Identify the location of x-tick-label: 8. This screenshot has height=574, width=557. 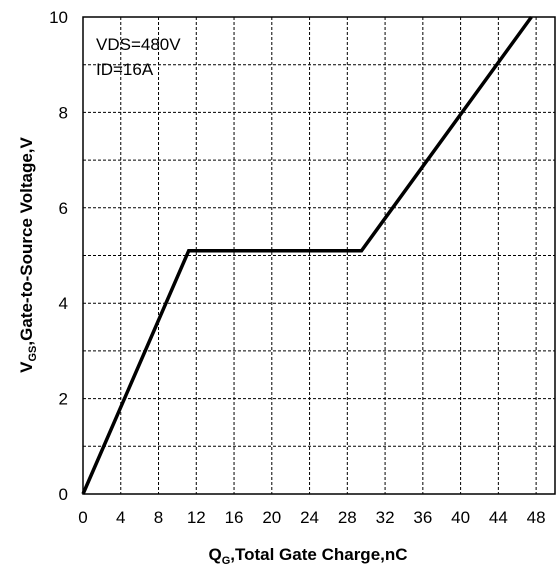
(158, 517).